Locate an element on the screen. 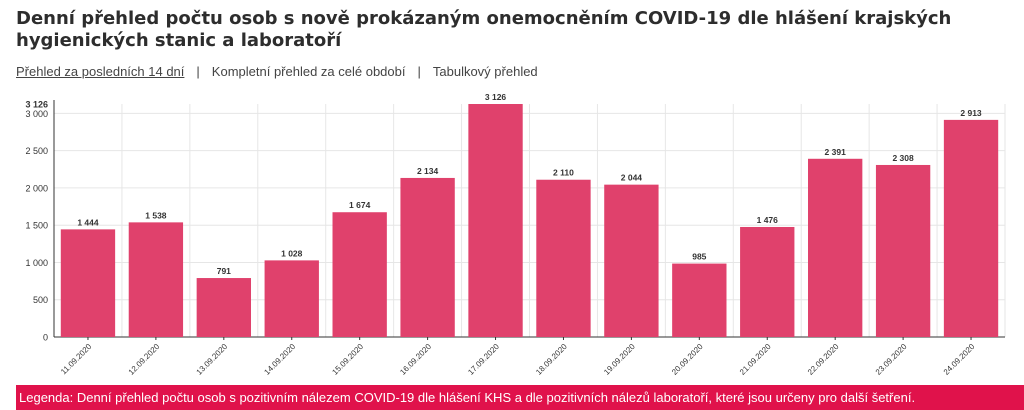  bar-value-label: 2 913 is located at coordinates (971, 113).